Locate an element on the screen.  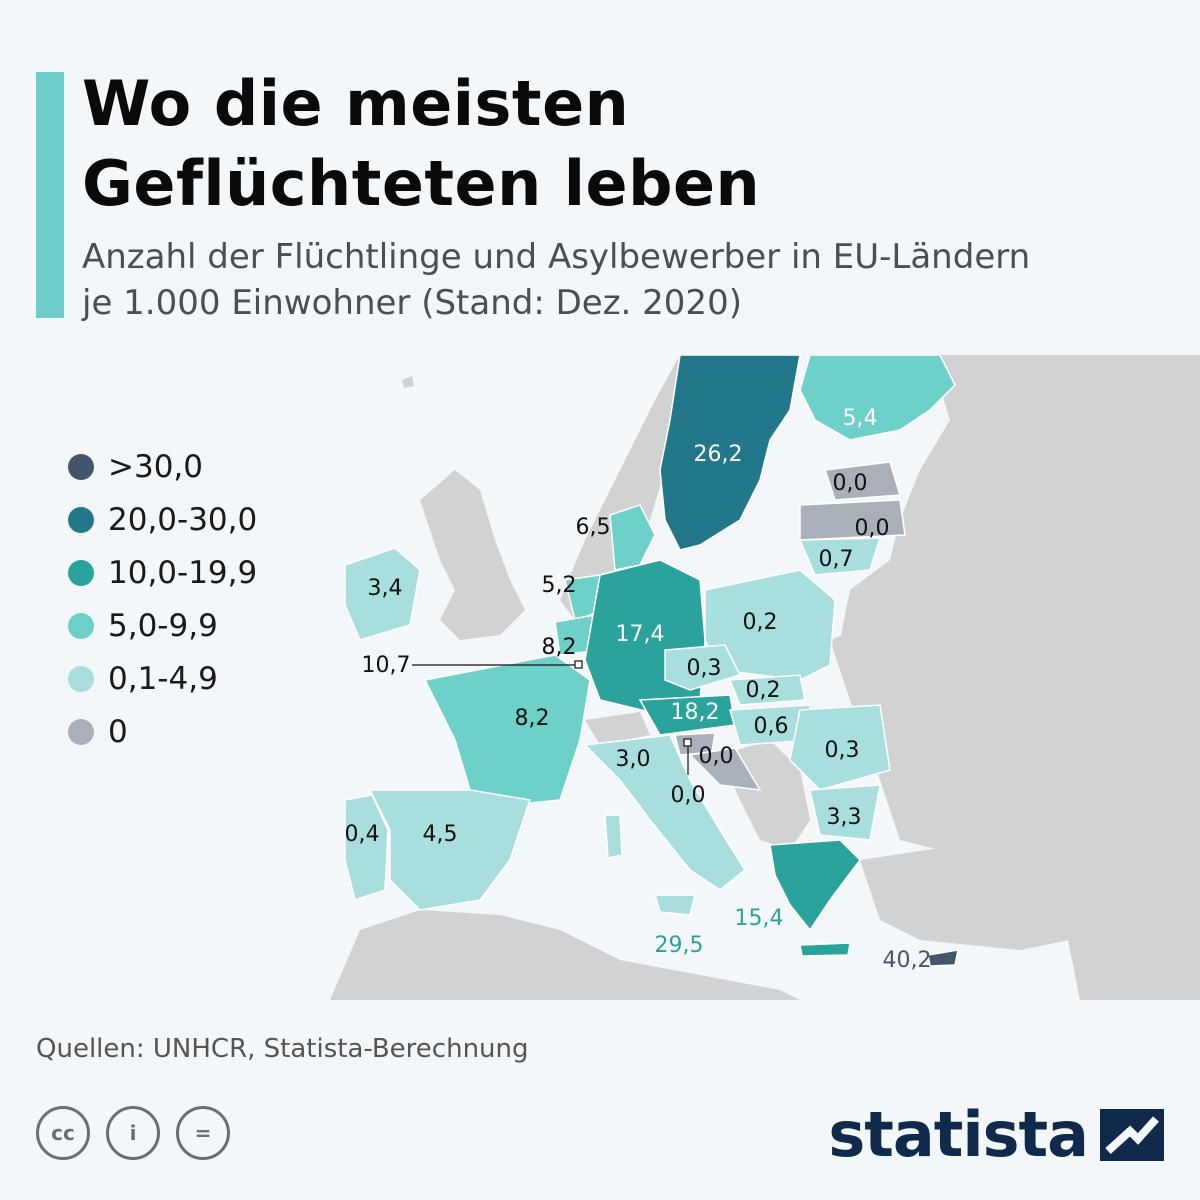
country-bulgaria is located at coordinates (845, 812).